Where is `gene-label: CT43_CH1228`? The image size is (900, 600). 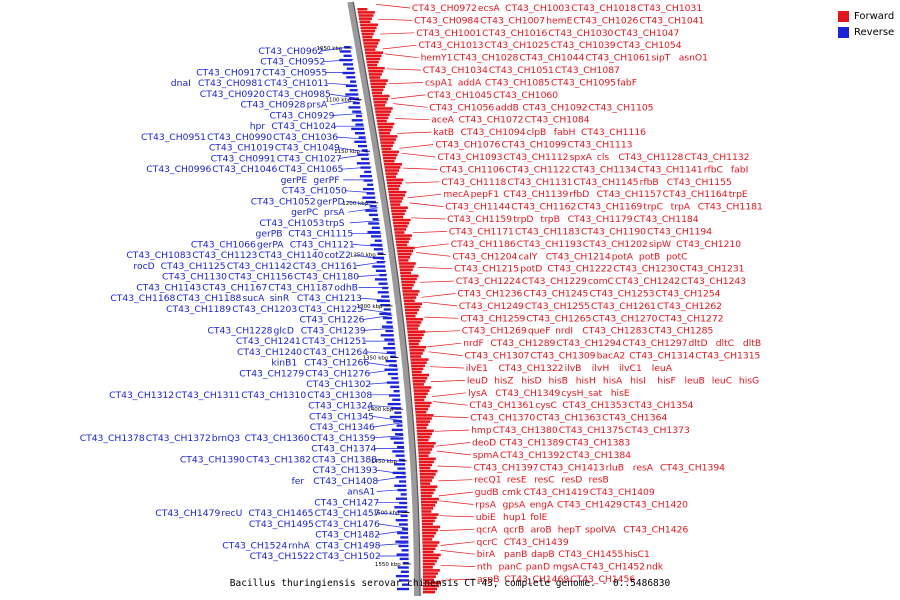
gene-label: CT43_CH1228 is located at coordinates (240, 330).